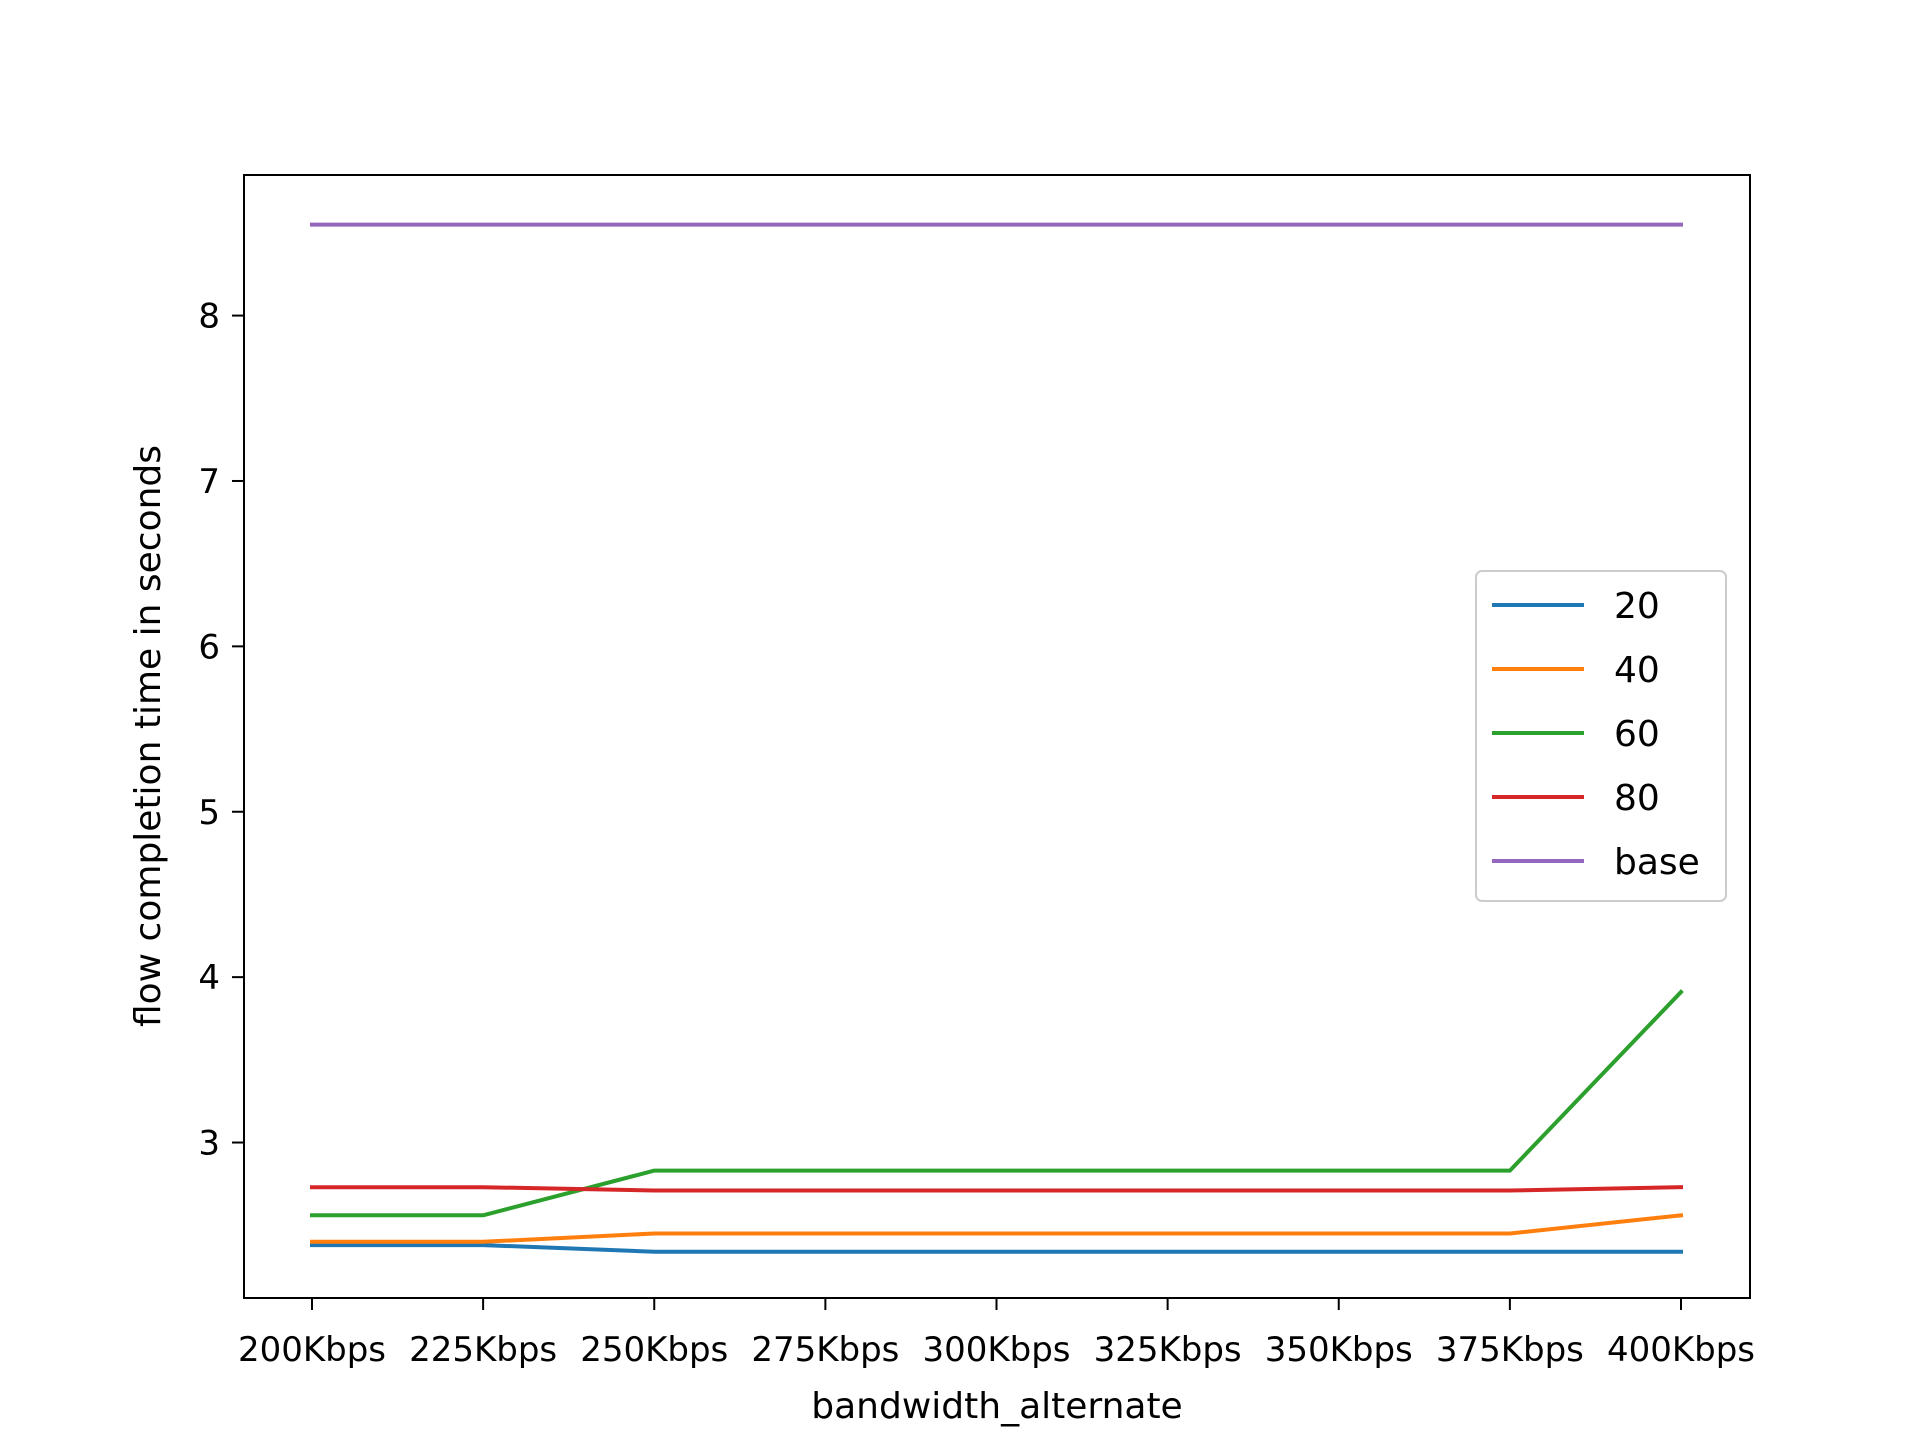 The width and height of the screenshot is (1920, 1440). I want to click on legend-label: 20, so click(1637, 606).